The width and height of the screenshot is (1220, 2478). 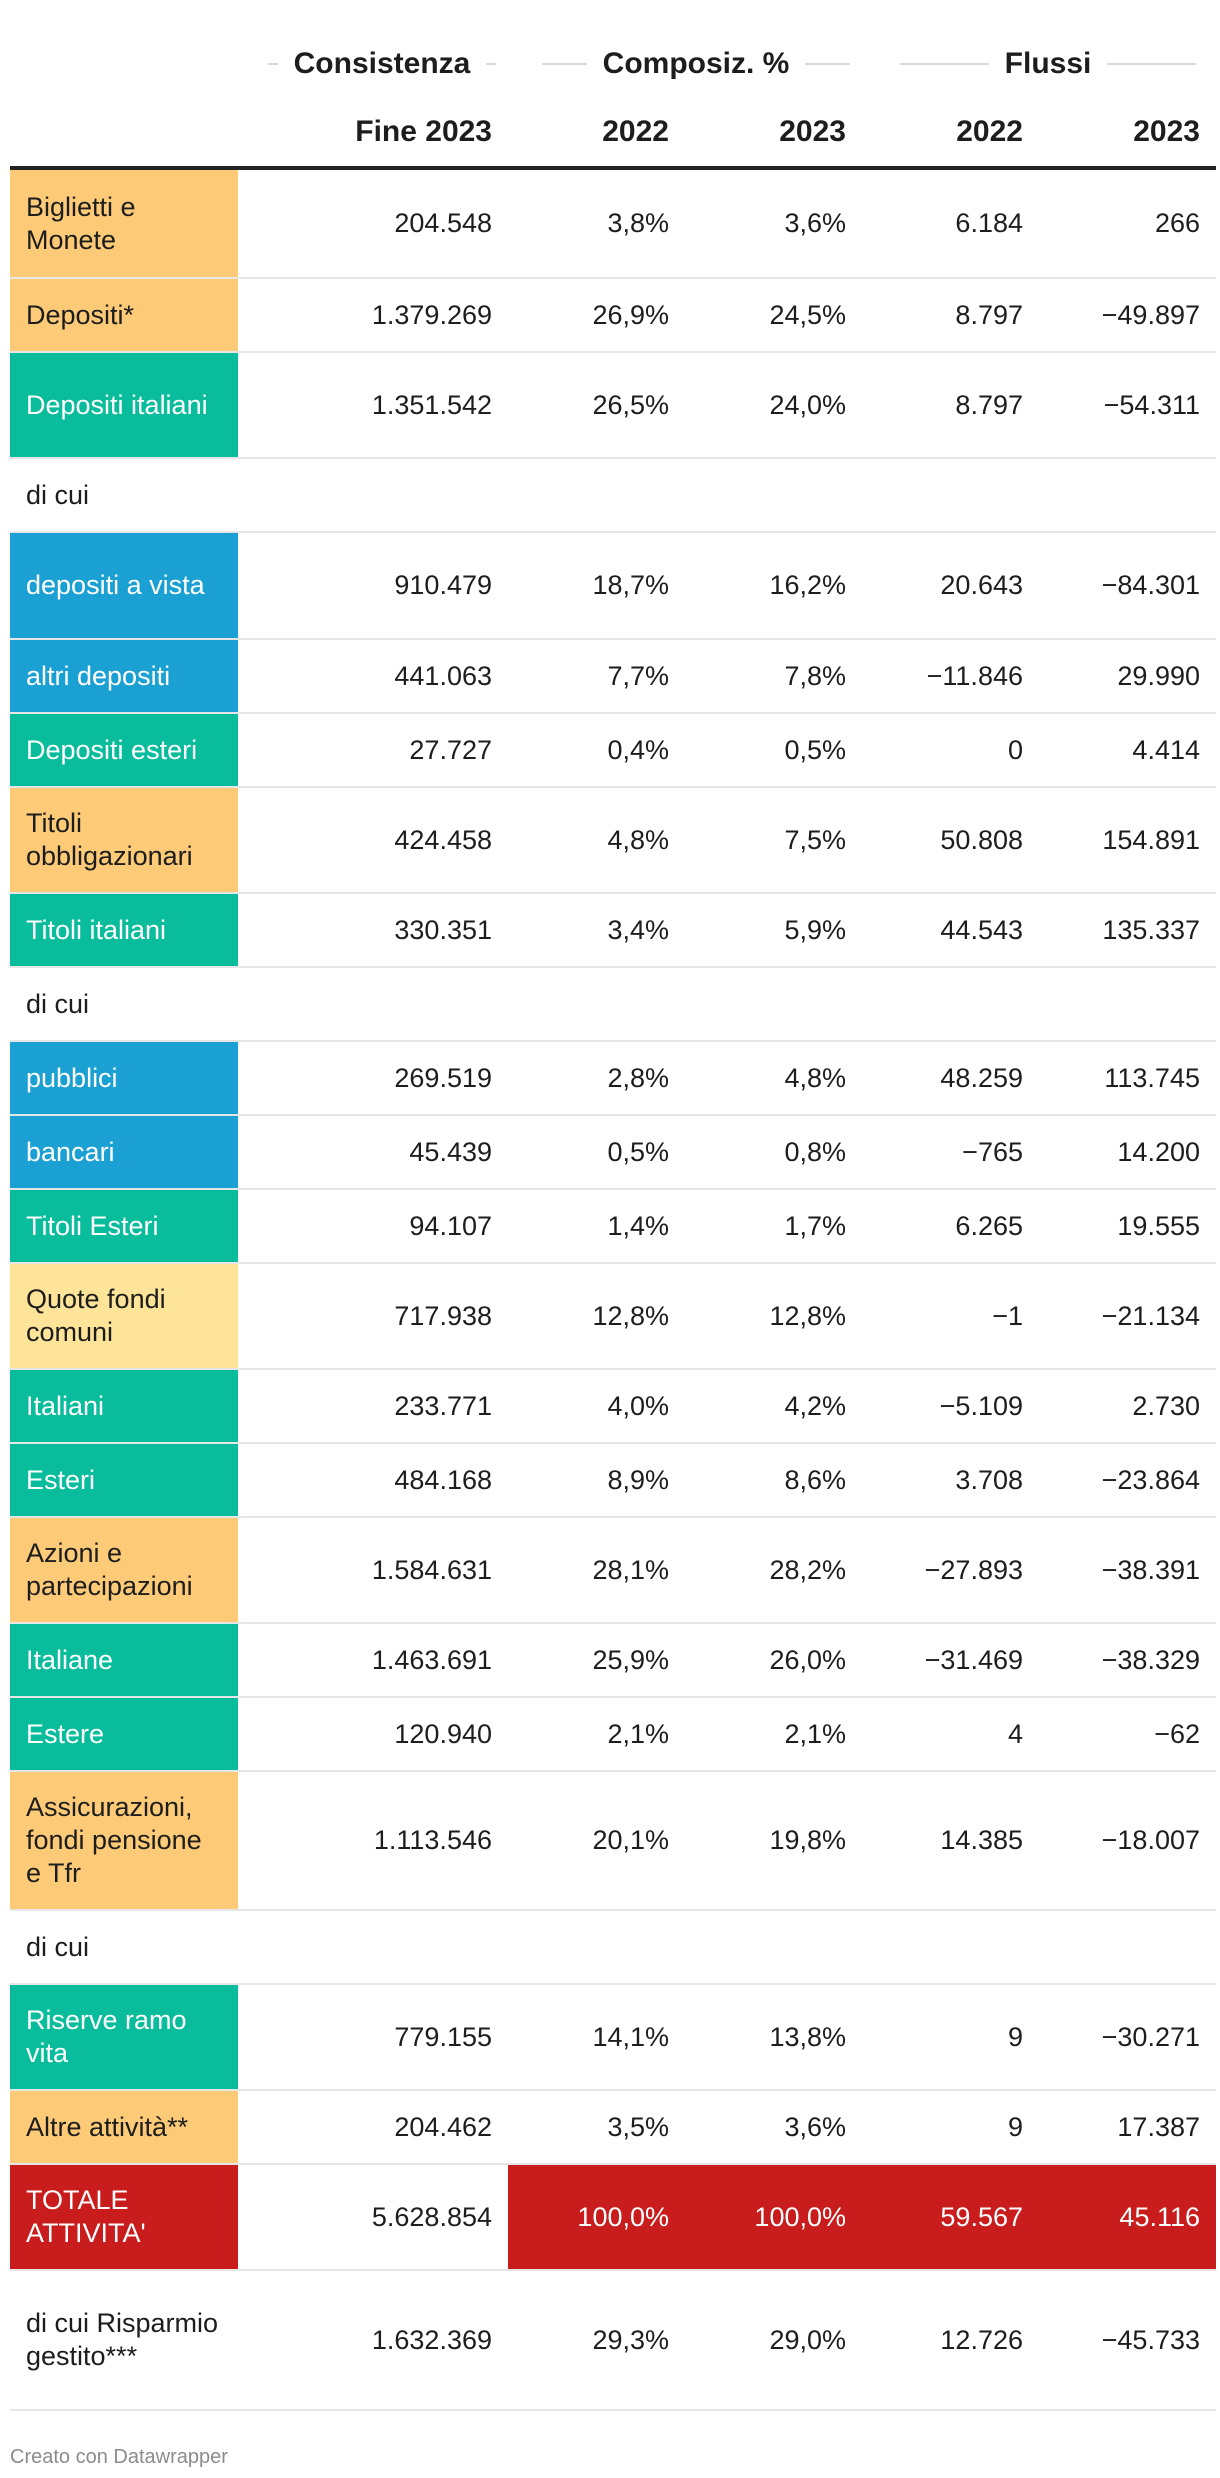 I want to click on group-header-composiz: Composiz. %, so click(x=696, y=64).